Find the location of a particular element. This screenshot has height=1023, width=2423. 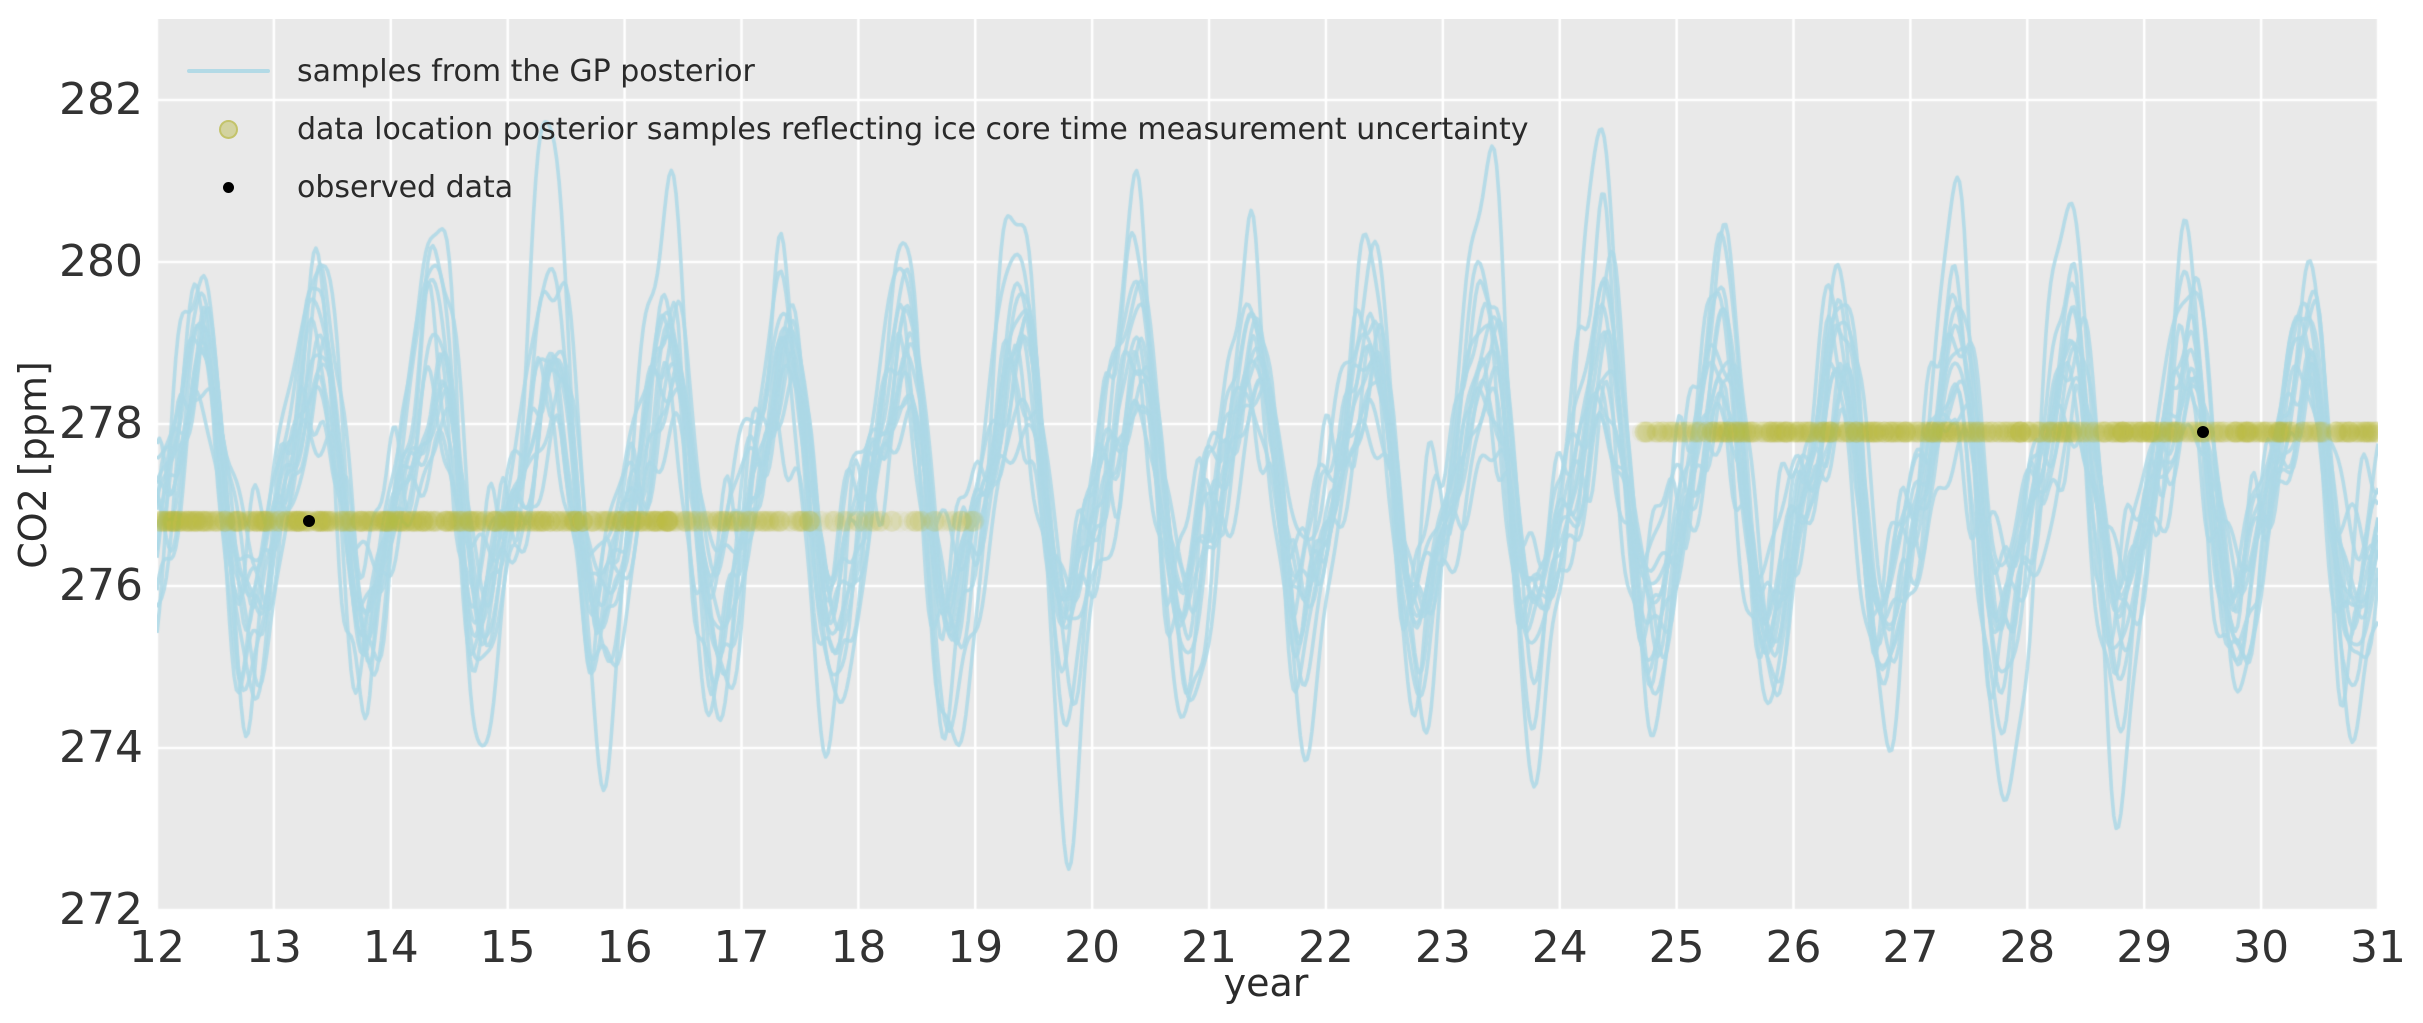

x-tick-label: 25 is located at coordinates (1676, 947).